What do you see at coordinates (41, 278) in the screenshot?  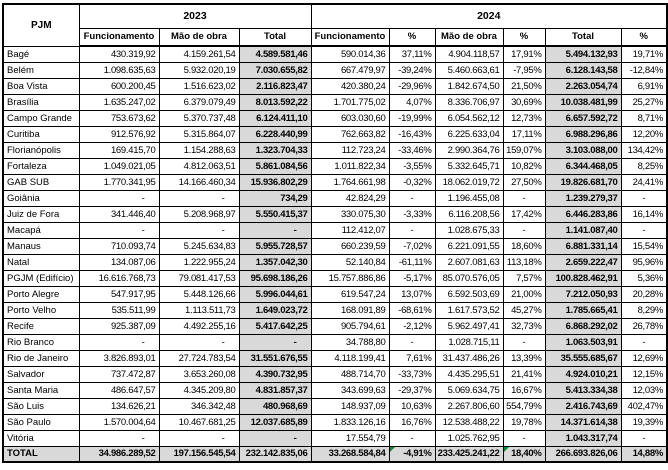 I see `cell-pjm: PGJM (Edifício)` at bounding box center [41, 278].